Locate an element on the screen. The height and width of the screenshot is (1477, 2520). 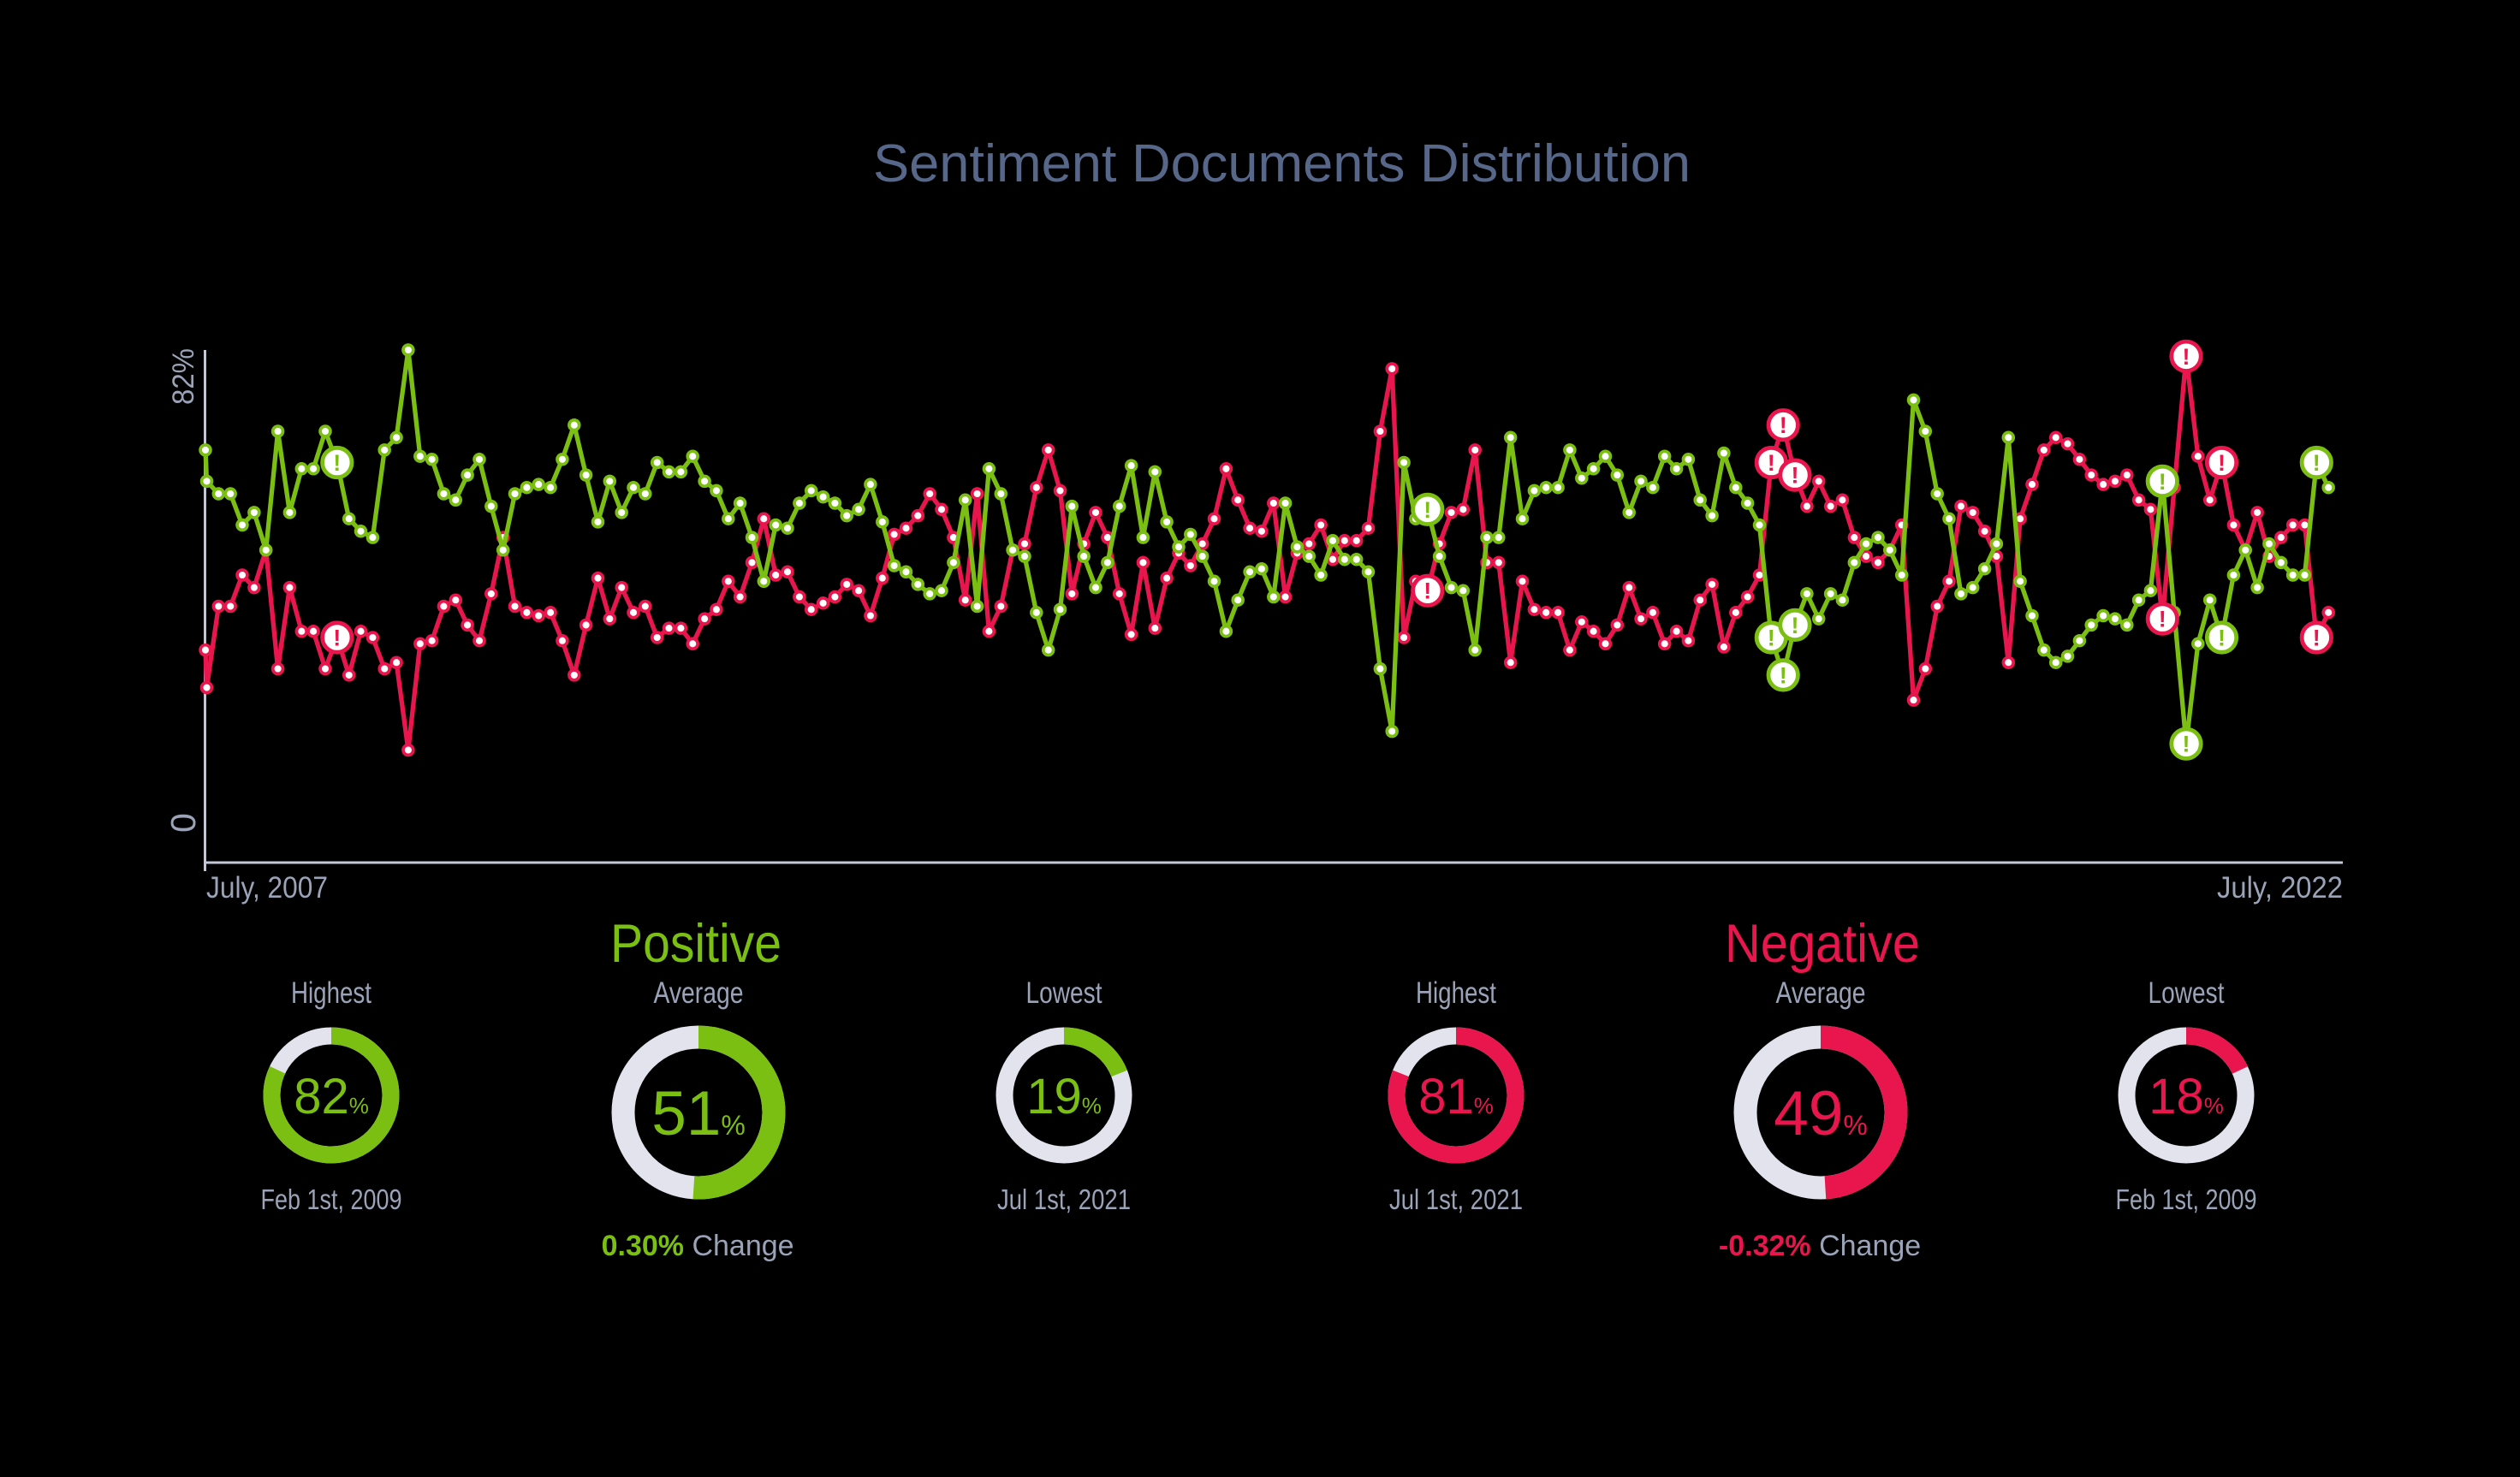
svg-text: 49% is located at coordinates (1821, 1113).